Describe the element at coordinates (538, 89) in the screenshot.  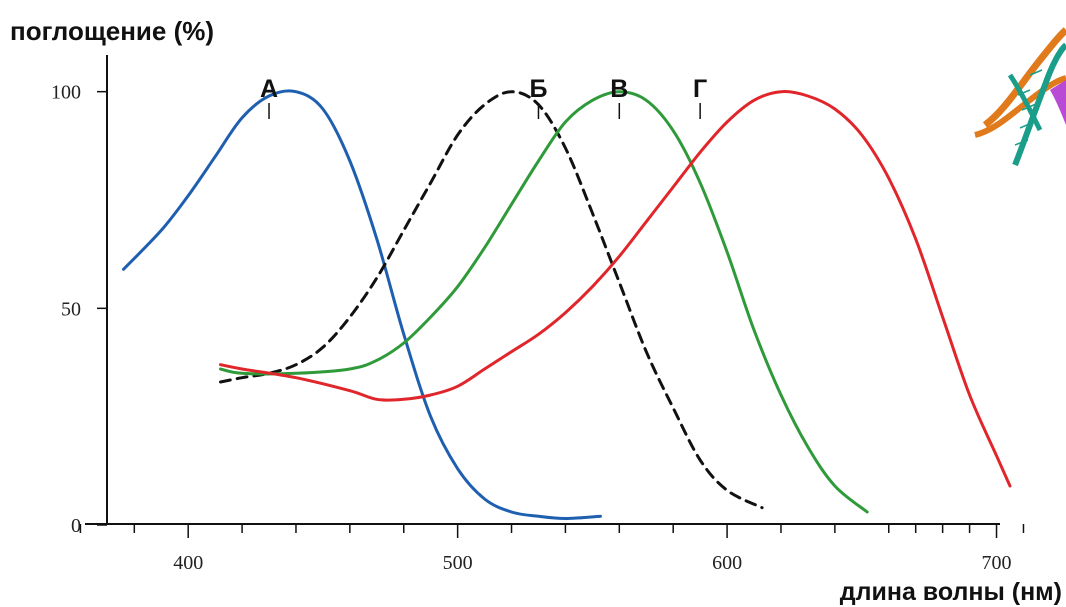
I see `peak-label: Б` at that location.